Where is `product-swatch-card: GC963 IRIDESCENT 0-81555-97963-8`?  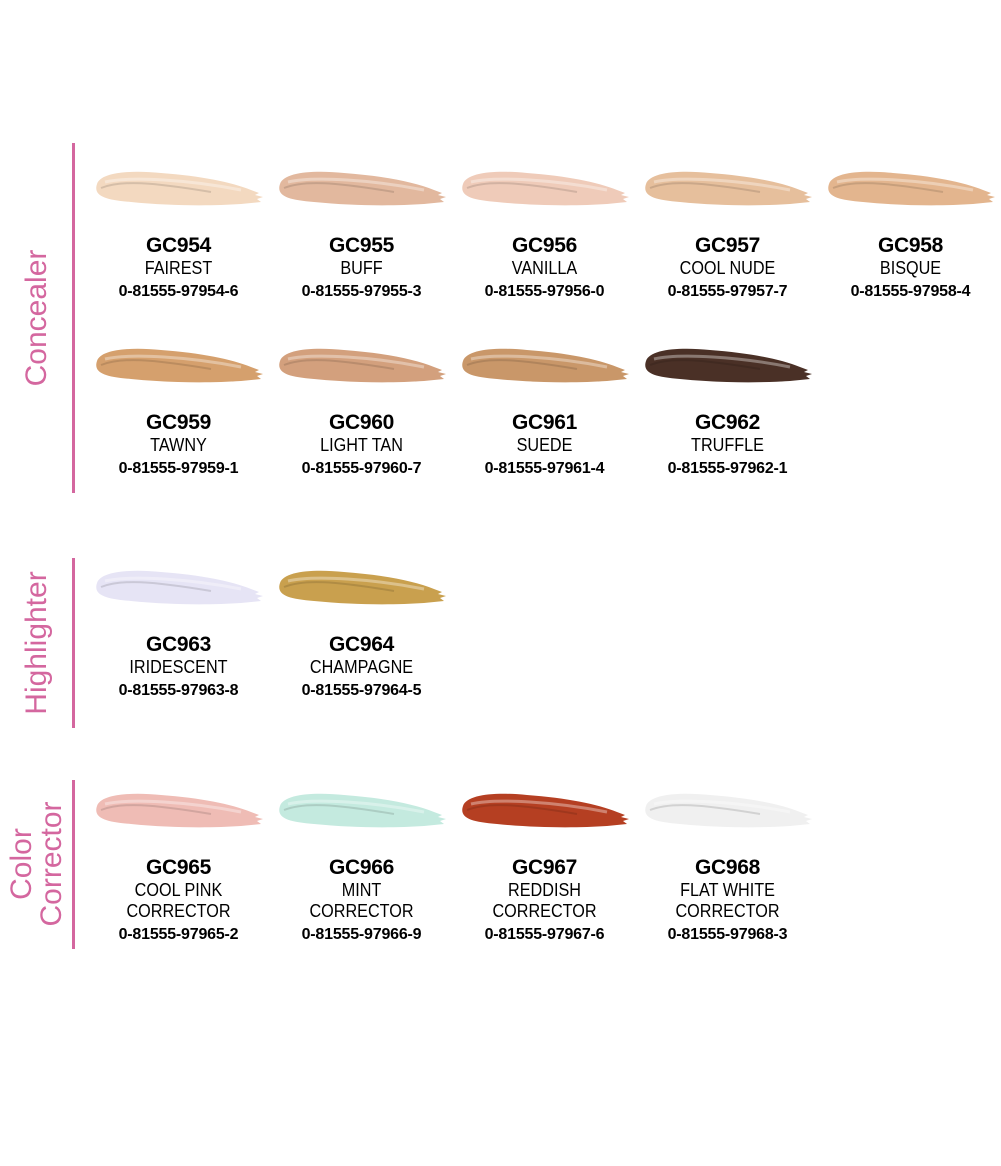
product-swatch-card: GC963 IRIDESCENT 0-81555-97963-8 is located at coordinates (178, 633).